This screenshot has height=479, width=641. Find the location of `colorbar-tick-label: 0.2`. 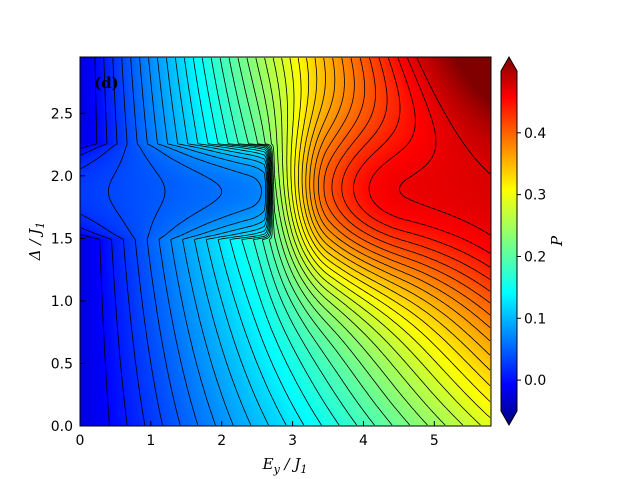

colorbar-tick-label: 0.2 is located at coordinates (535, 257).